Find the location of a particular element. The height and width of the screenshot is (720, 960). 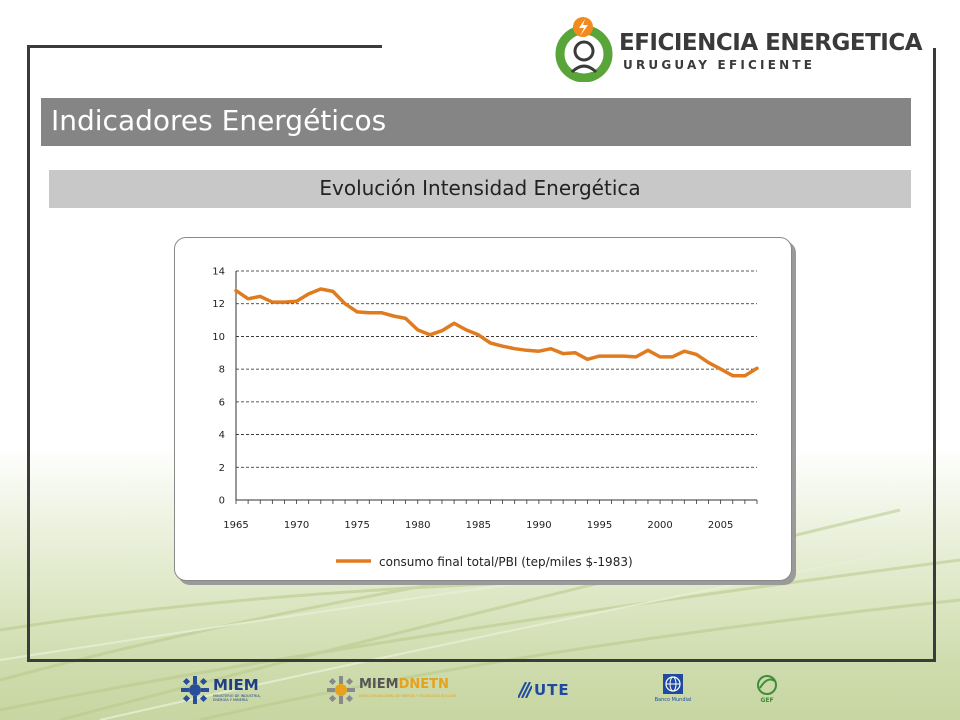

gef-label: GEF is located at coordinates (767, 700).